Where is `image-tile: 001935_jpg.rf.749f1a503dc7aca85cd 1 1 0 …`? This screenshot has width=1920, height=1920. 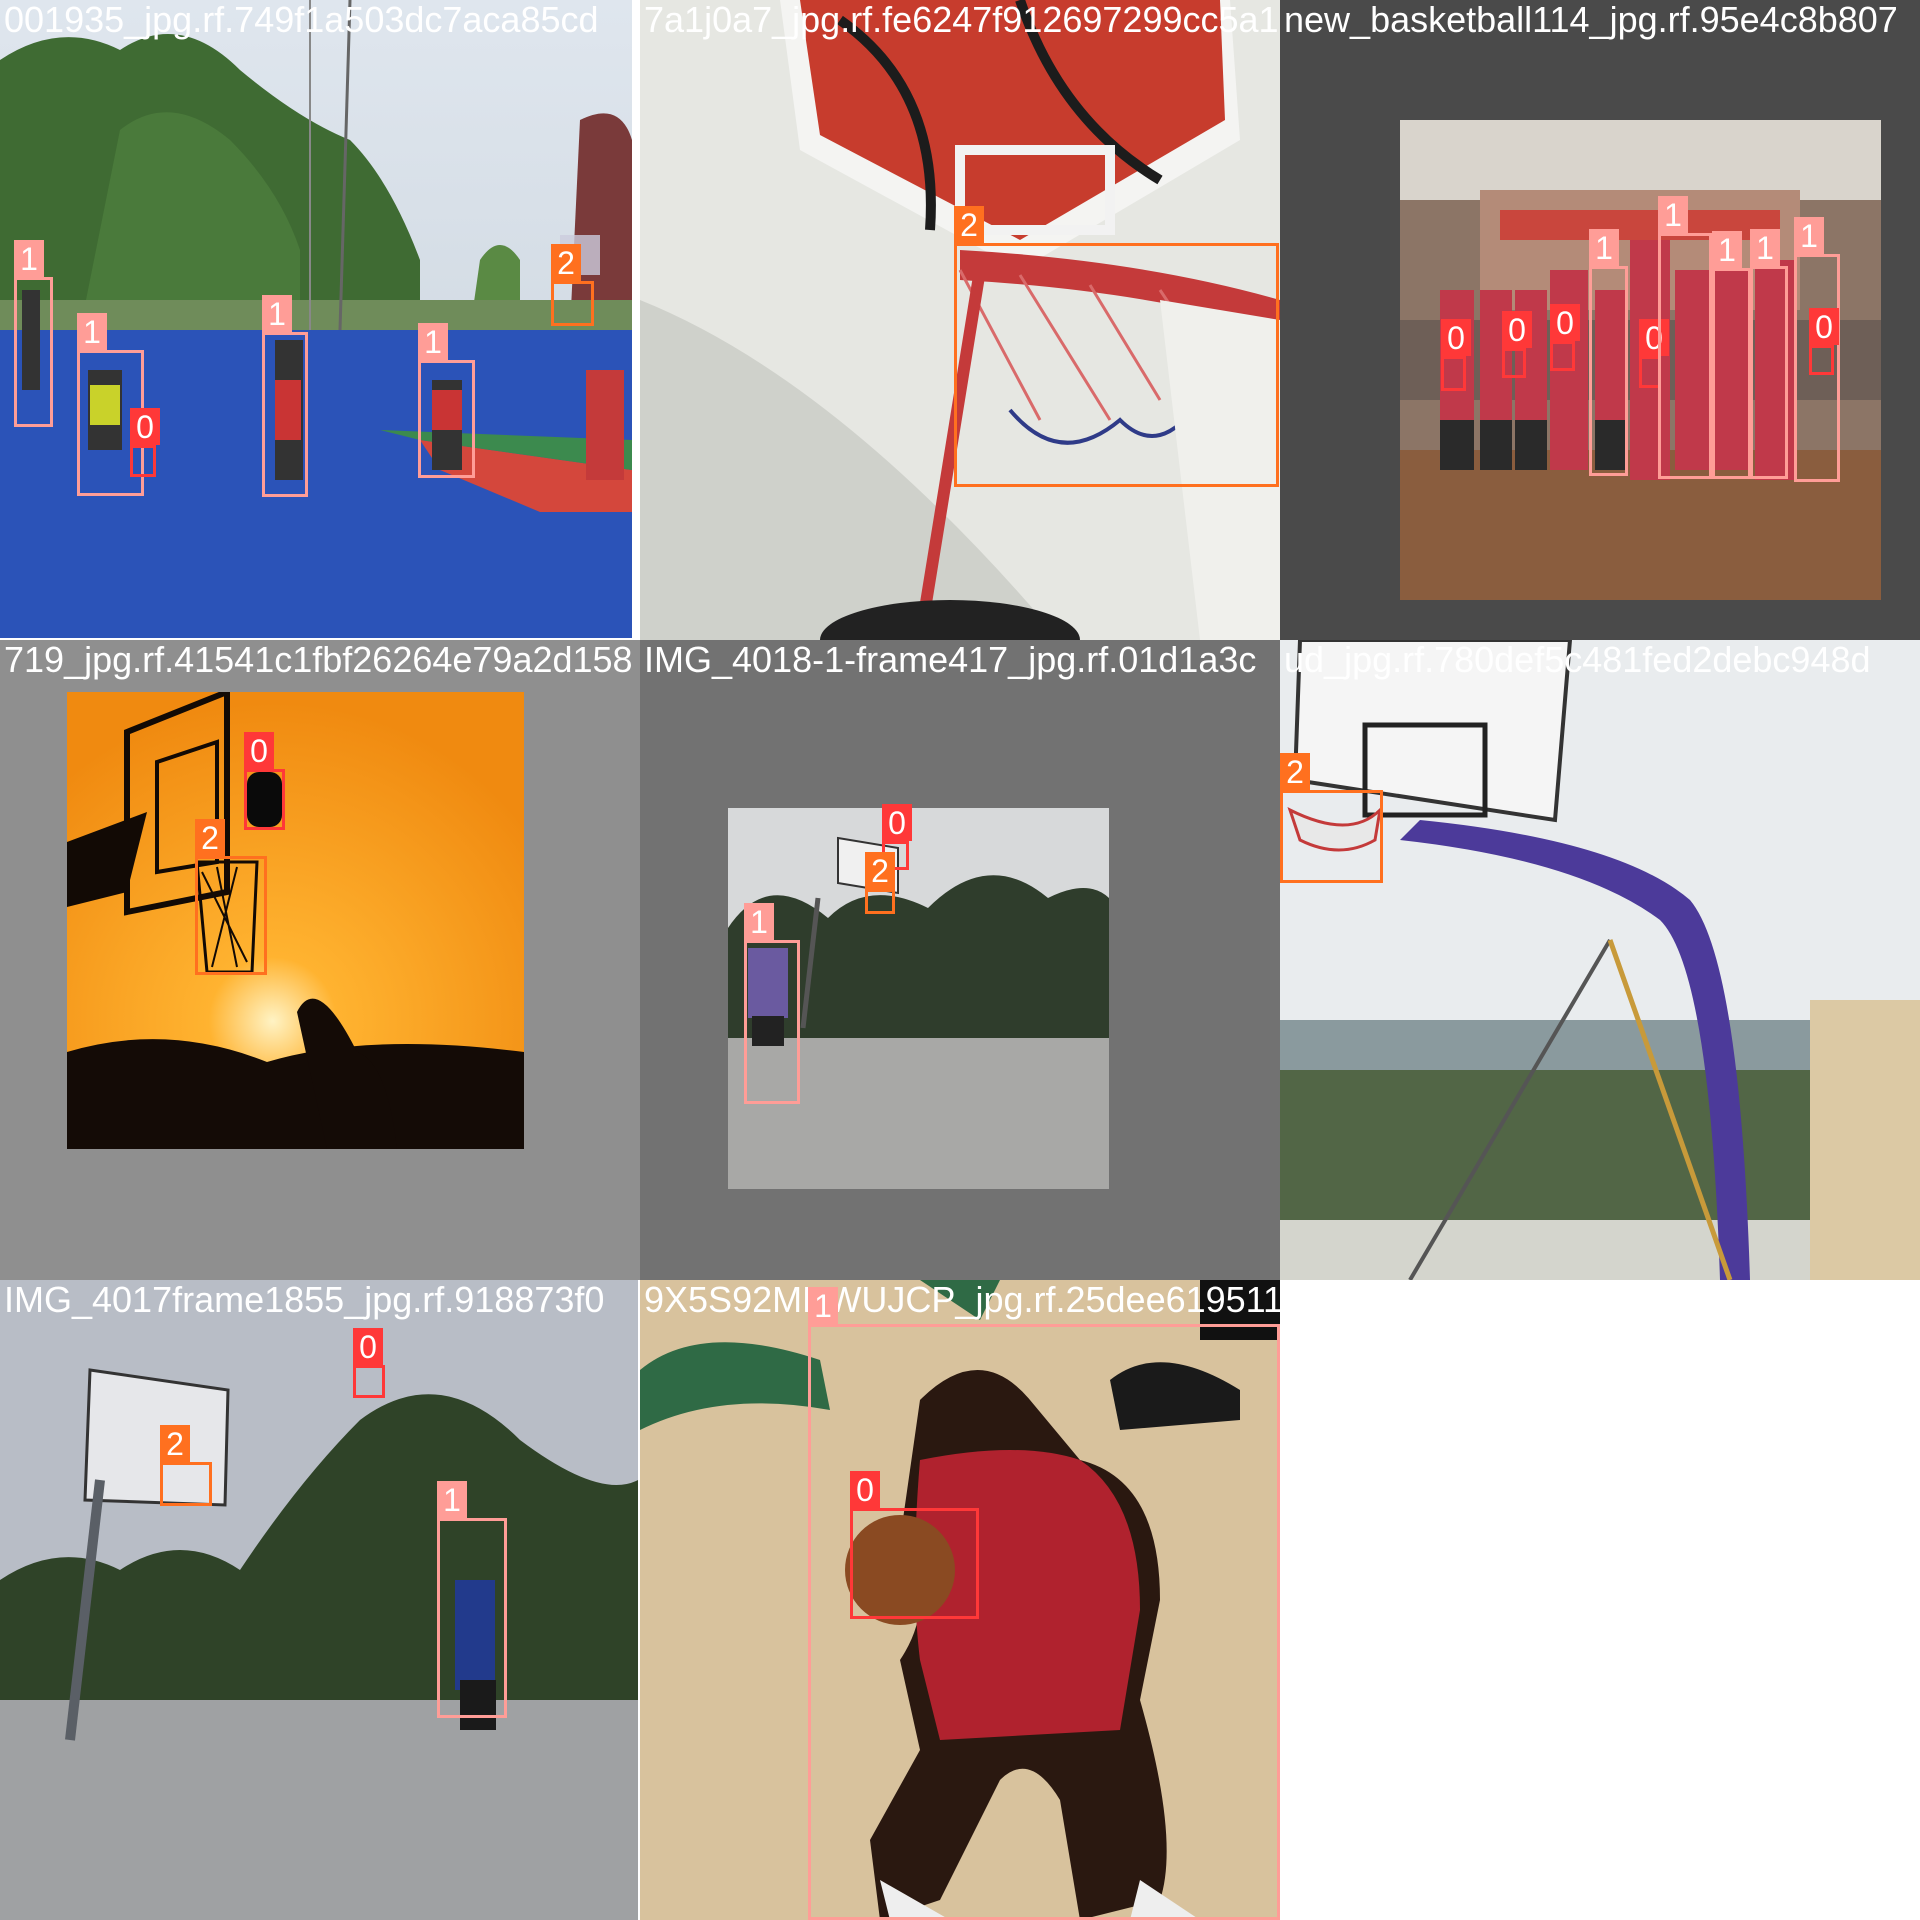
image-tile: 001935_jpg.rf.749f1a503dc7aca85cd 1 1 0 … is located at coordinates (320, 320).